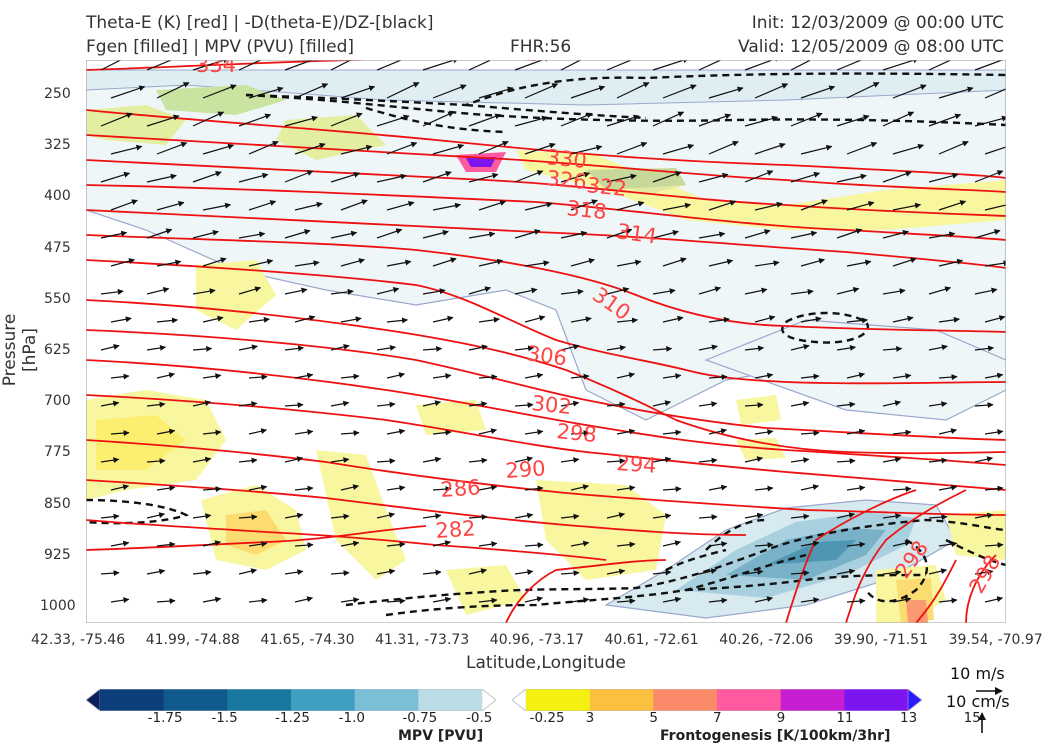  I want to click on theta-e-label: 306, so click(546, 355).